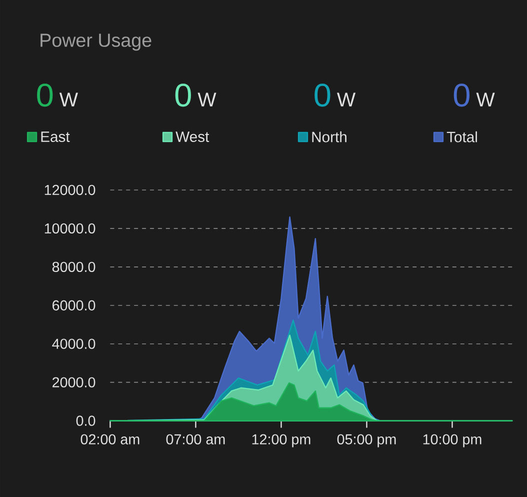 The width and height of the screenshot is (527, 497). I want to click on legend-label: Total, so click(461, 136).